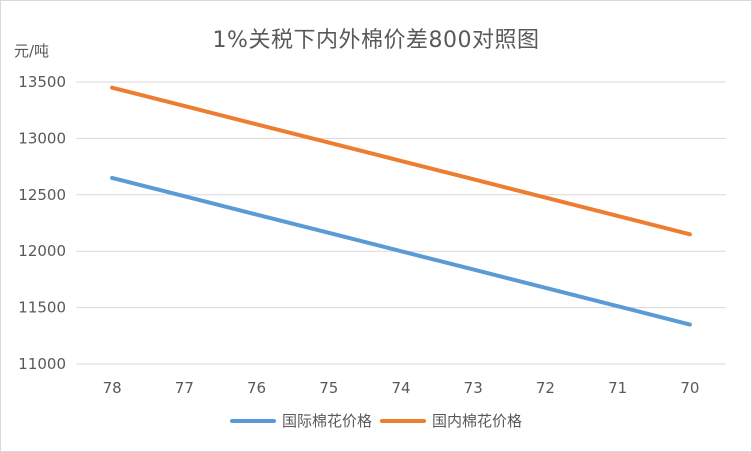 This screenshot has width=752, height=452. Describe the element at coordinates (42, 195) in the screenshot. I see `y-tick-label: 12500` at that location.